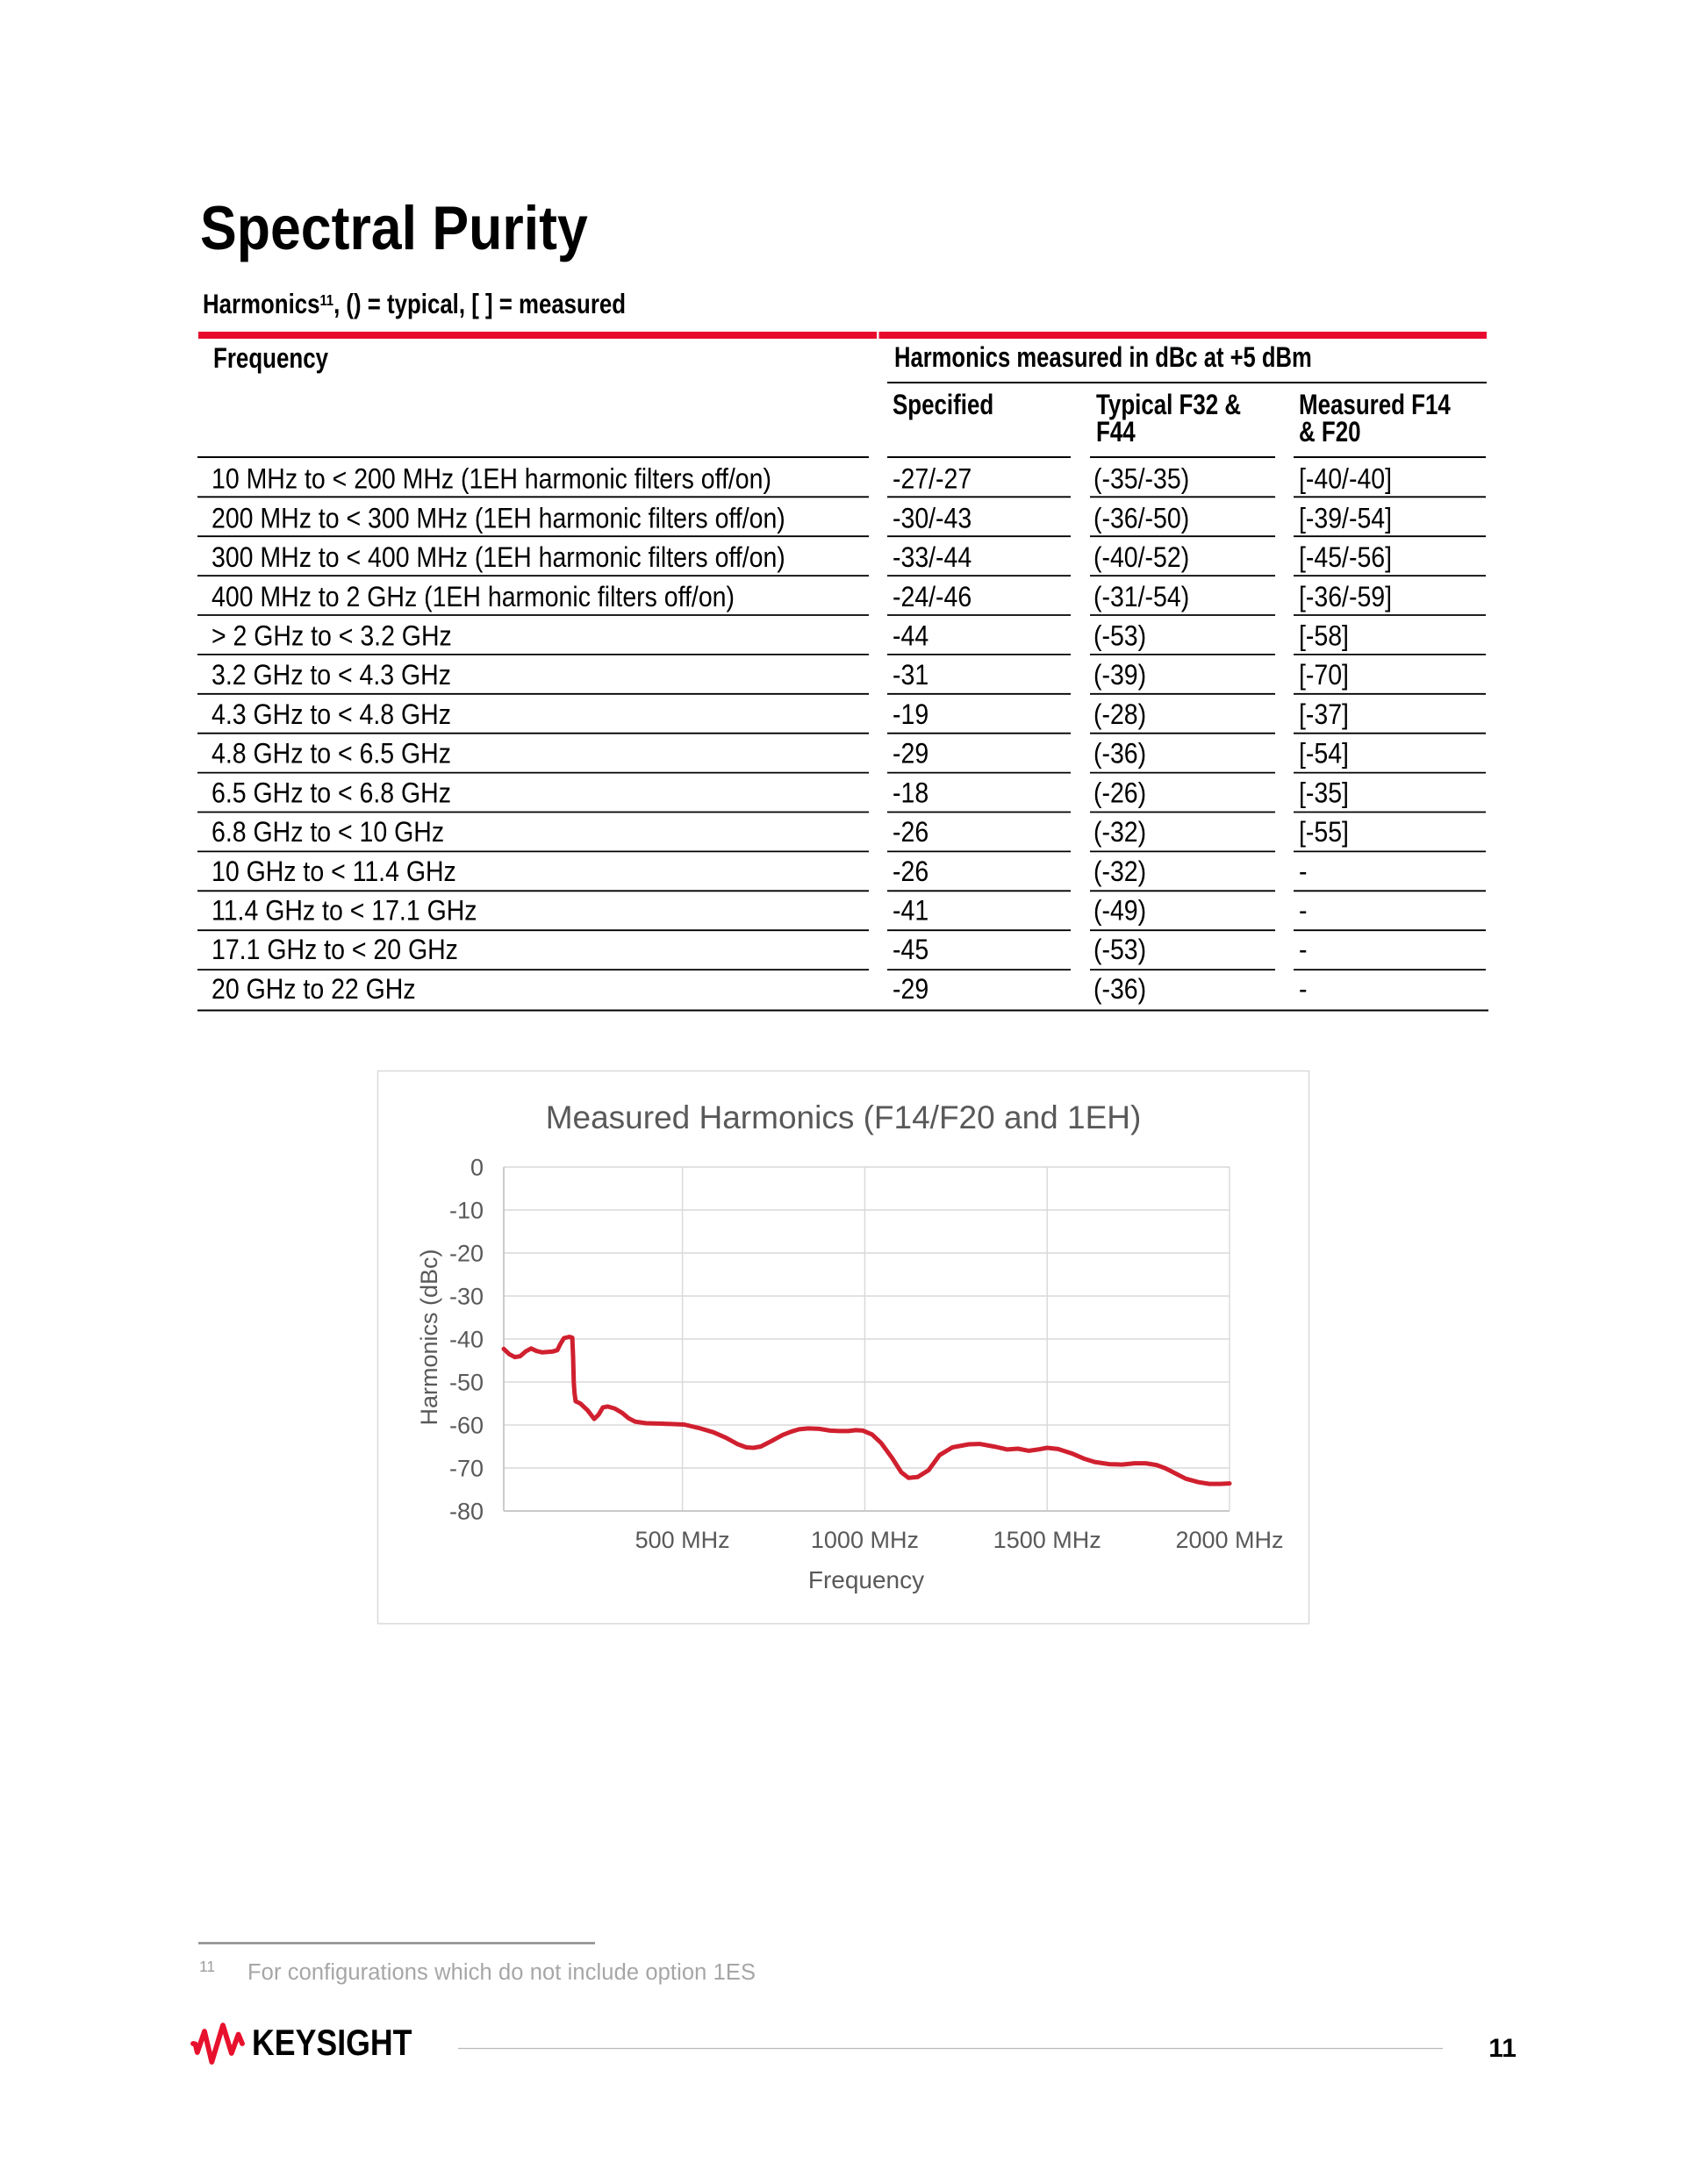 The height and width of the screenshot is (2184, 1685). I want to click on svg-text: (-31/-54), so click(1141, 597).